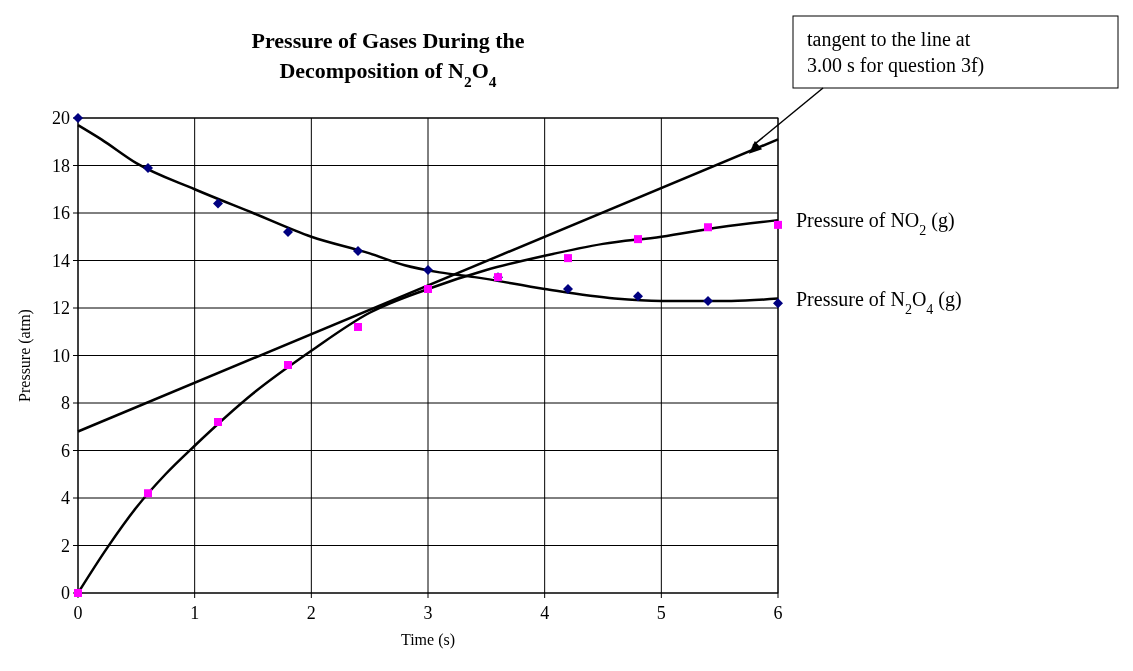  Describe the element at coordinates (661, 613) in the screenshot. I see `x-tick-label: 5` at that location.